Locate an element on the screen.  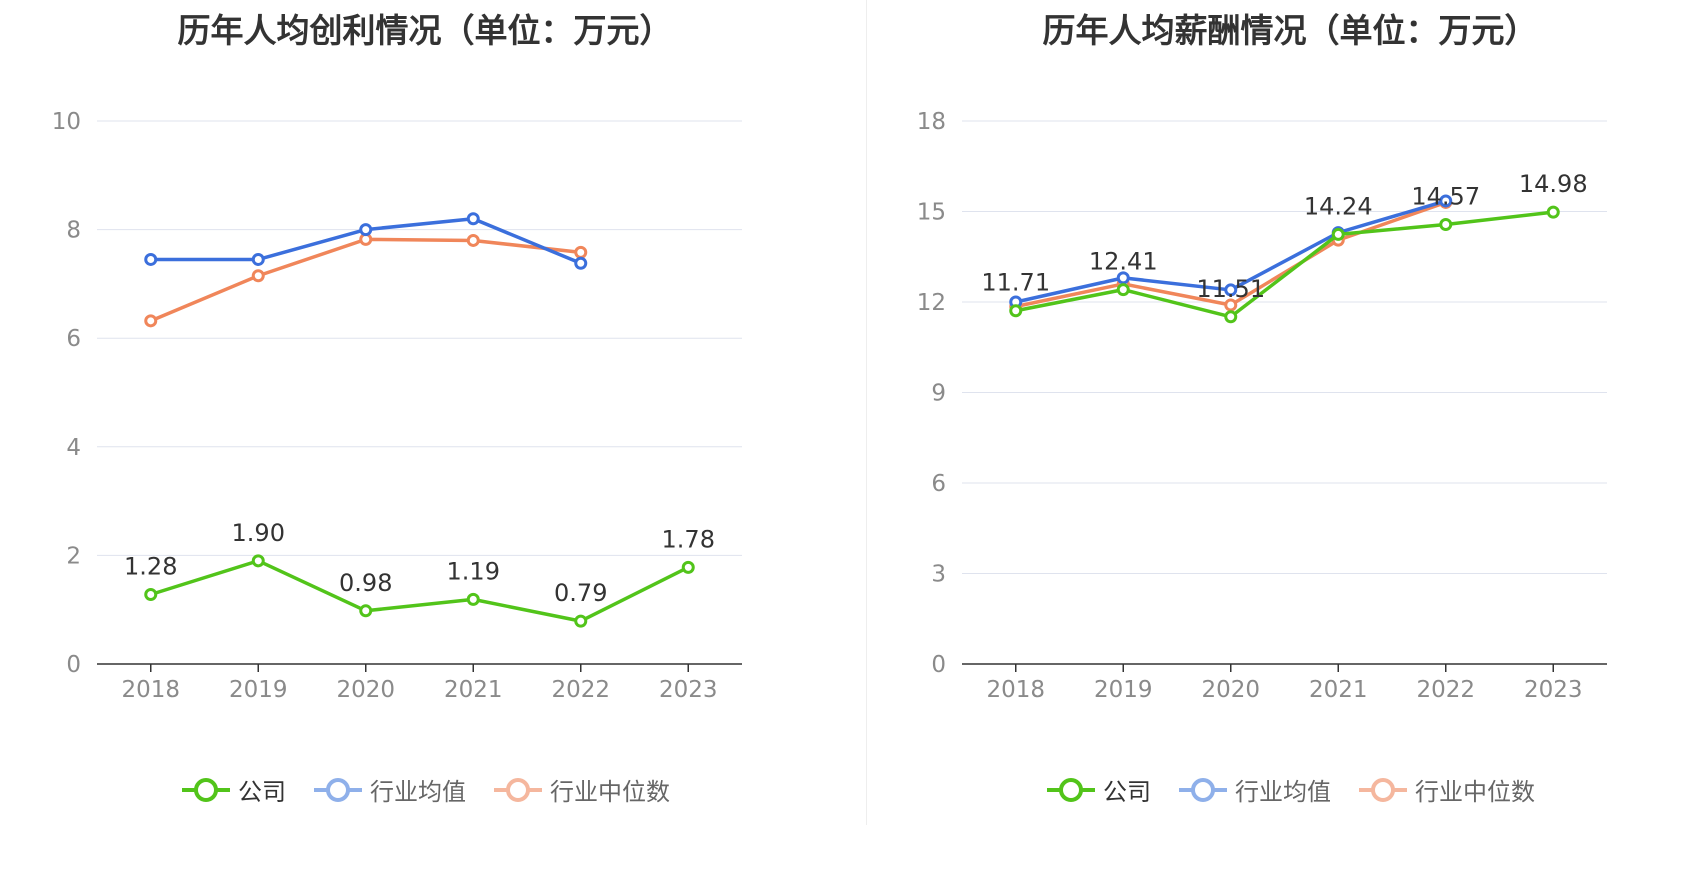
y-tick-label: 3 is located at coordinates (938, 575).